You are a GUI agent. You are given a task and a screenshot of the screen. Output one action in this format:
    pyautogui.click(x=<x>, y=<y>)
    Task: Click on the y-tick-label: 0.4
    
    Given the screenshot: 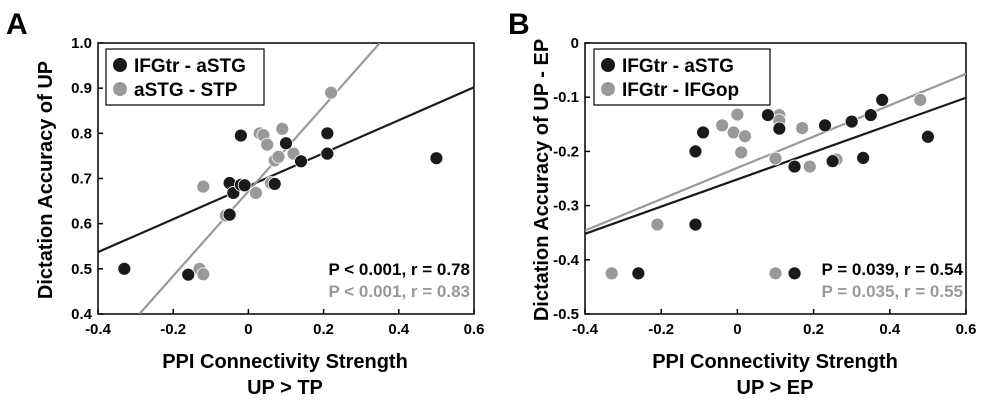 What is the action you would take?
    pyautogui.click(x=82, y=314)
    